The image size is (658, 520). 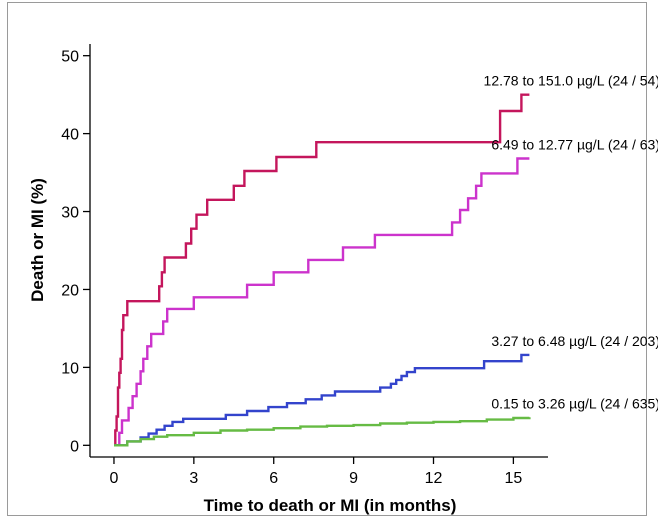 What do you see at coordinates (330, 505) in the screenshot?
I see `x-axis-title: Time to death or MI (in months)` at bounding box center [330, 505].